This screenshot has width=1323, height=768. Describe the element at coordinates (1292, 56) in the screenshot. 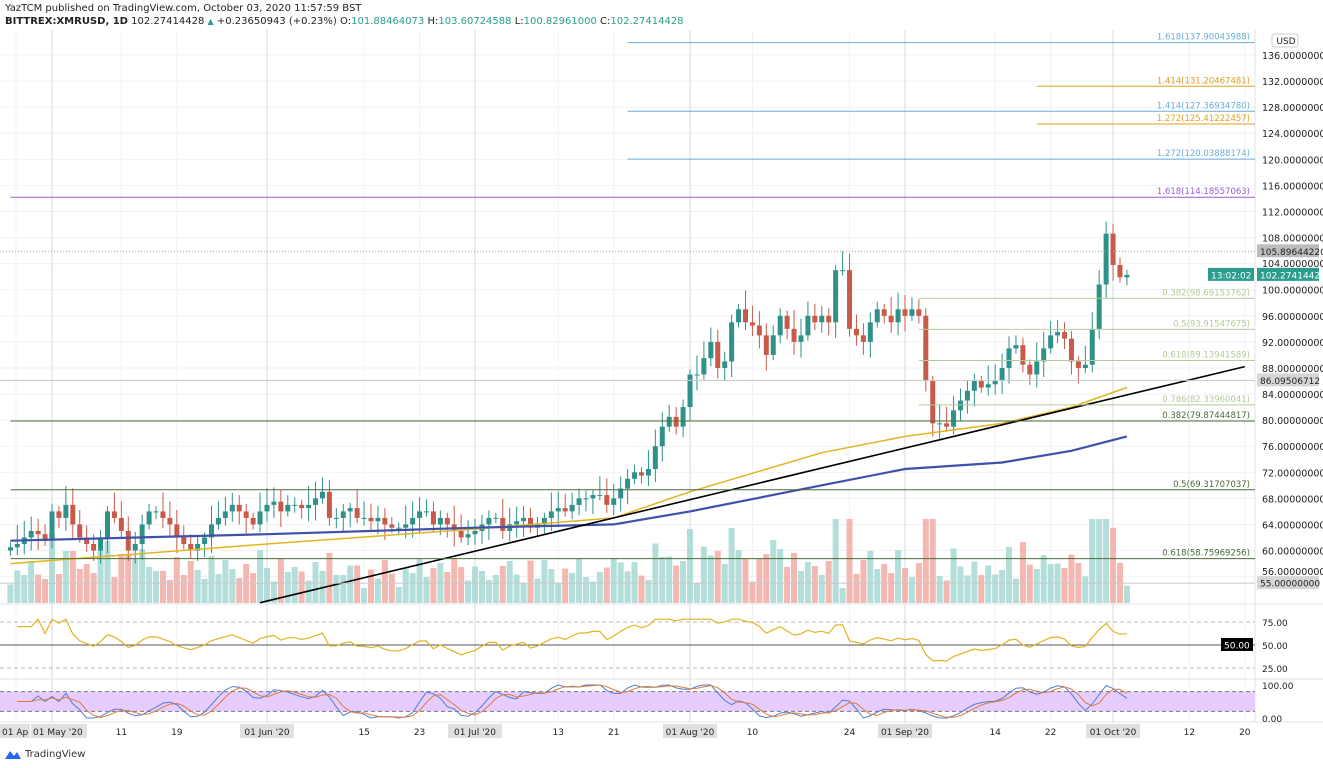

I see `y-axis-tick: 136.00000000` at that location.